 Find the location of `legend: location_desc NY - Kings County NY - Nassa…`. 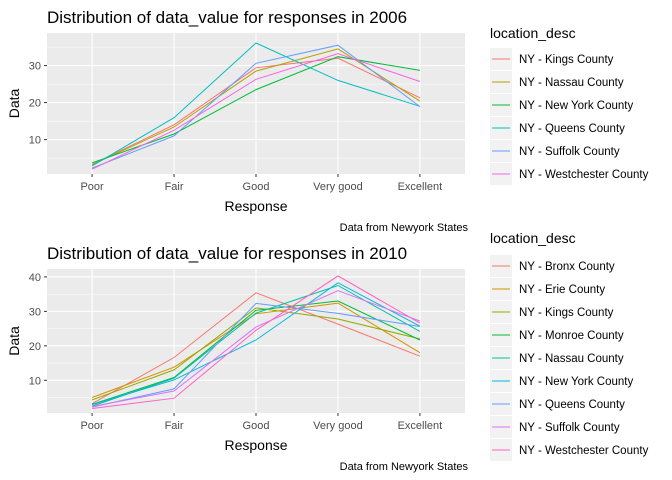

legend: location_desc NY - Kings County NY - Nassa… is located at coordinates (569, 105).